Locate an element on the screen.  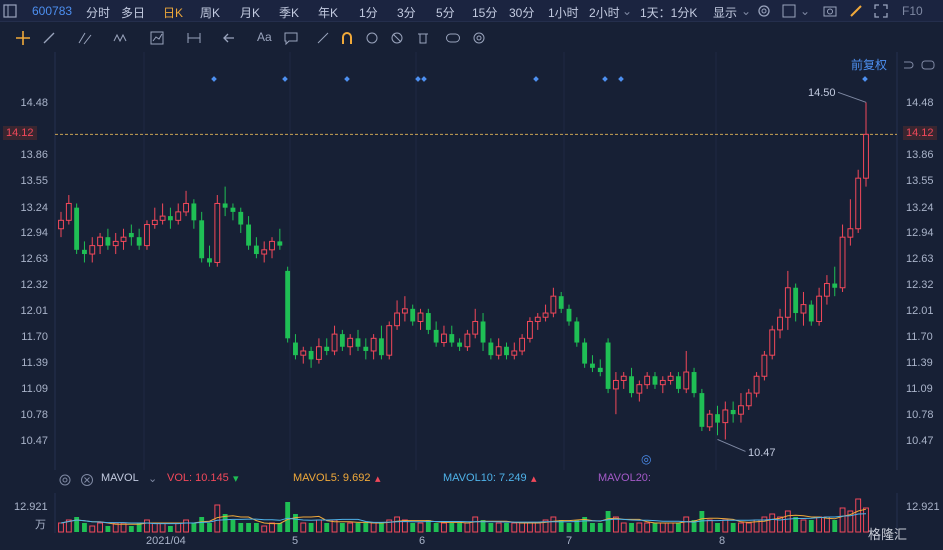
period-tab-1min: 1分 is located at coordinates (368, 13).